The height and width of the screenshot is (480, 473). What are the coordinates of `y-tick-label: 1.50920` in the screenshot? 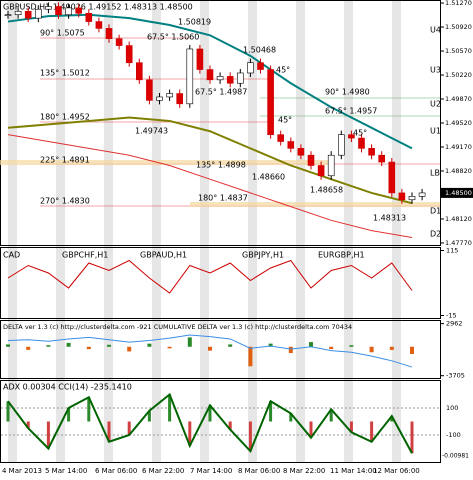 It's located at (458, 27).